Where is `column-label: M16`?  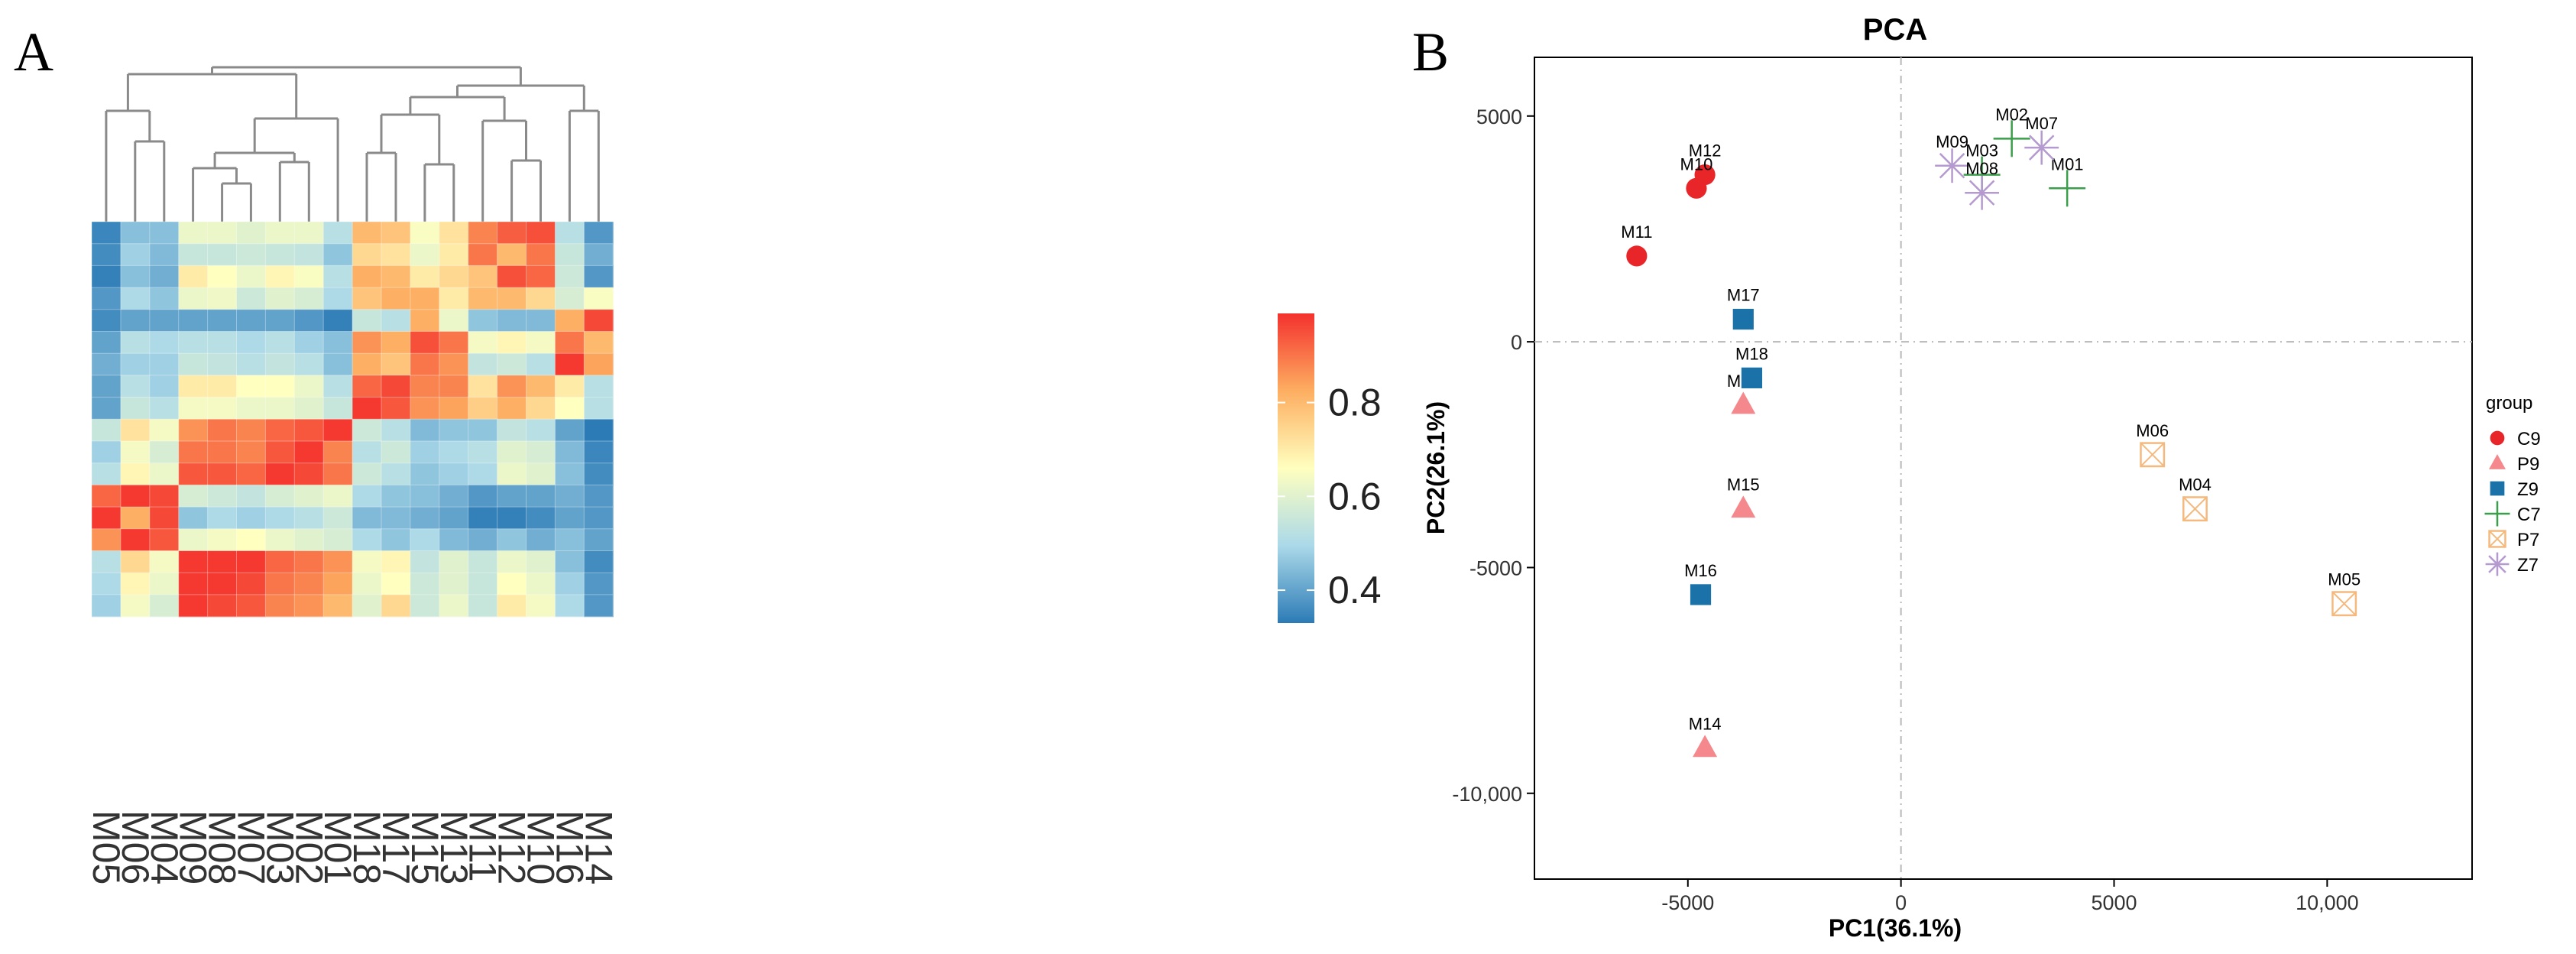 column-label: M16 is located at coordinates (569, 847).